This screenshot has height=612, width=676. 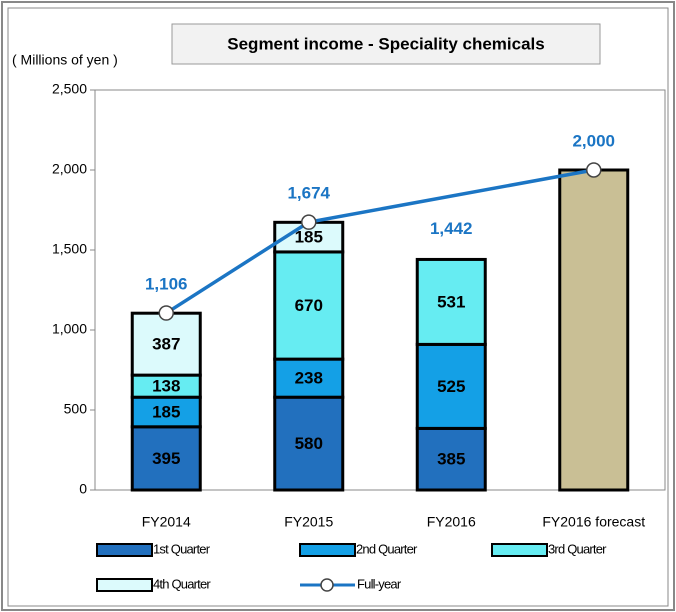 I want to click on y-tick-label: 500, so click(x=76, y=409).